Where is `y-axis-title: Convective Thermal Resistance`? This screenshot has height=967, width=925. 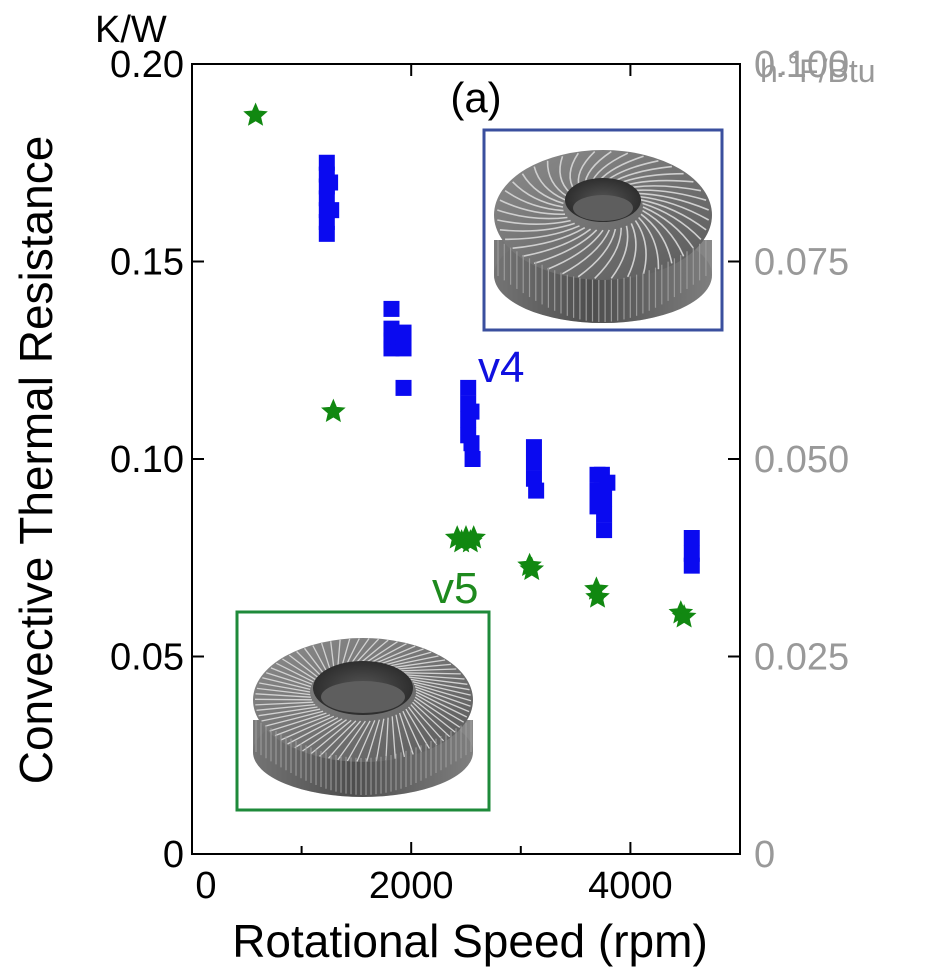 y-axis-title: Convective Thermal Resistance is located at coordinates (36, 460).